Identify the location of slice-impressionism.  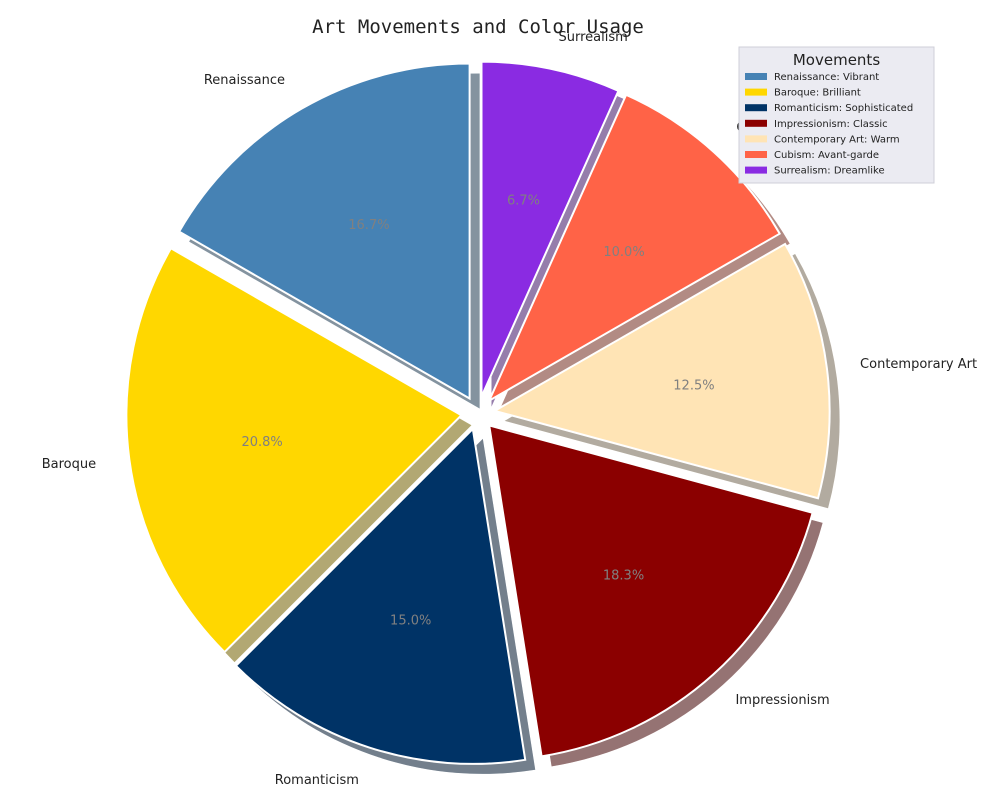
(650, 591).